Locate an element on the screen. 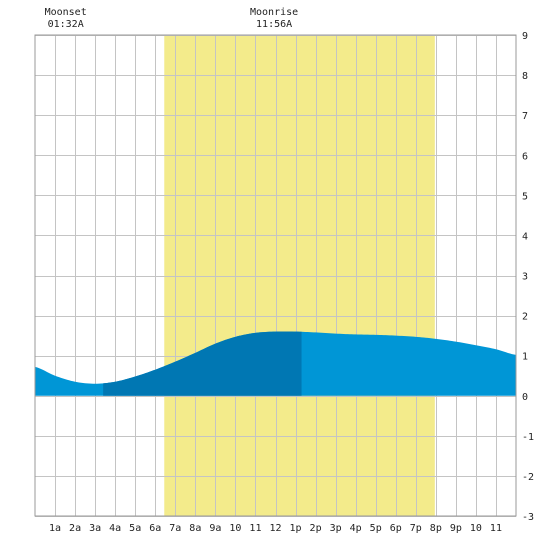 This screenshot has width=550, height=550. y-tick-label: 0 is located at coordinates (525, 397).